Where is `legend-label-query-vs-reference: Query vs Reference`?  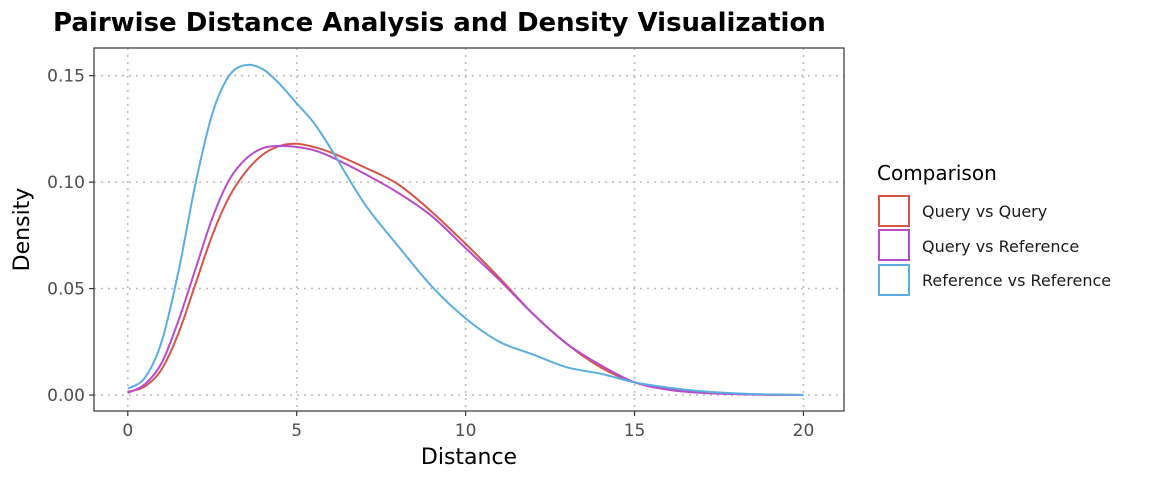
legend-label-query-vs-reference: Query vs Reference is located at coordinates (1000, 246).